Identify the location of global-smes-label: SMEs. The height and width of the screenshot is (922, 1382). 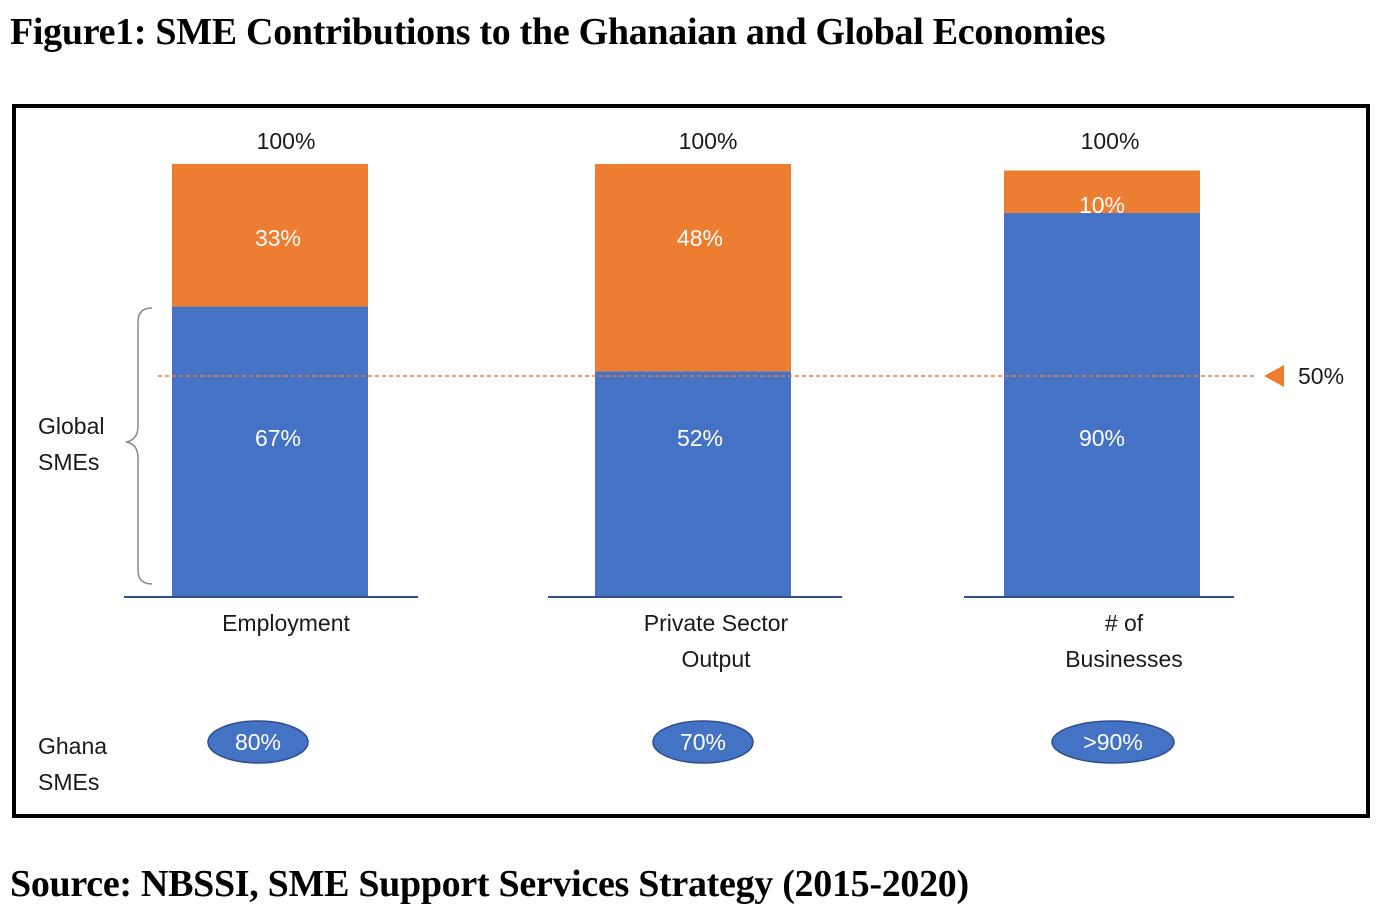
(68, 462).